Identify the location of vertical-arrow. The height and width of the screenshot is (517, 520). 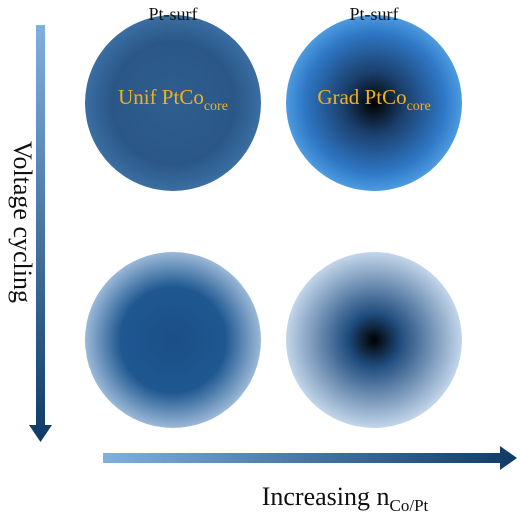
(40, 233).